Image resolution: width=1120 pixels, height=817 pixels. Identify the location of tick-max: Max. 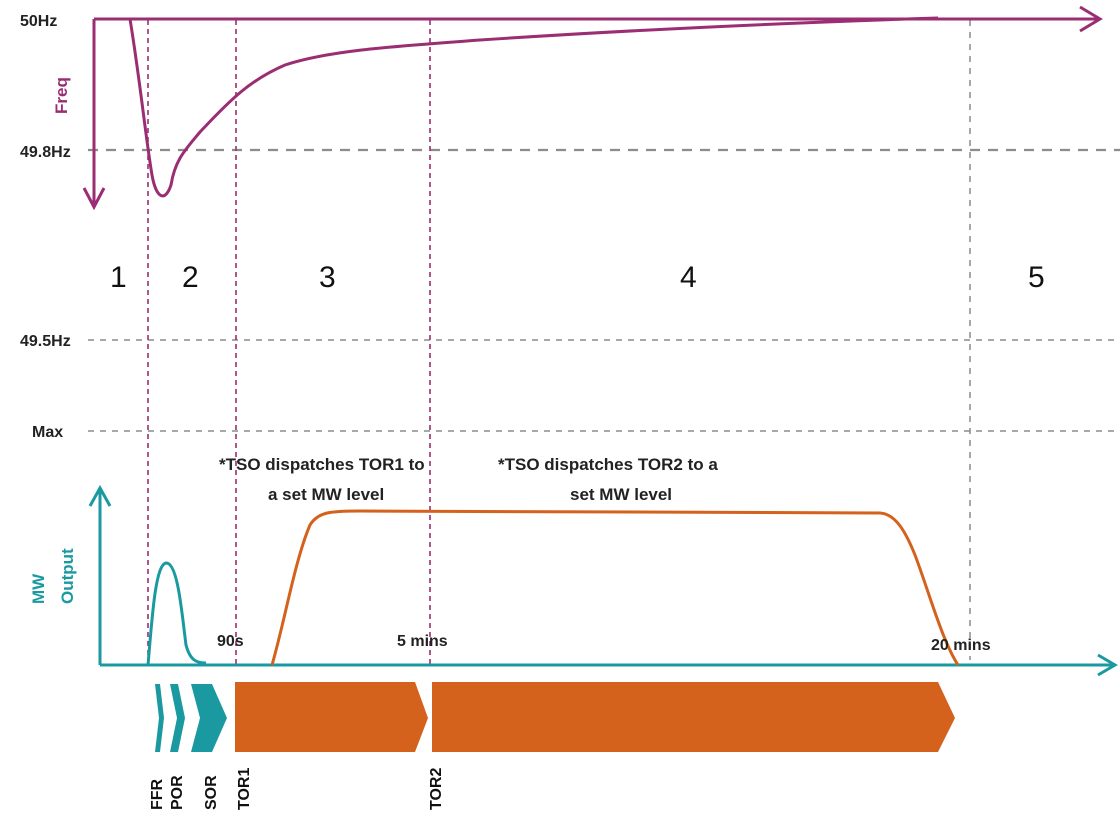
(47, 432).